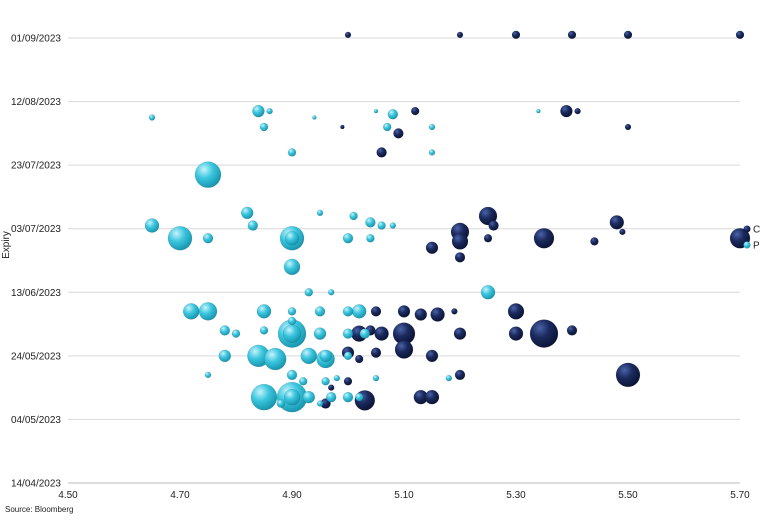  I want to click on y-tick-label: 03/07/2023, so click(36, 229).